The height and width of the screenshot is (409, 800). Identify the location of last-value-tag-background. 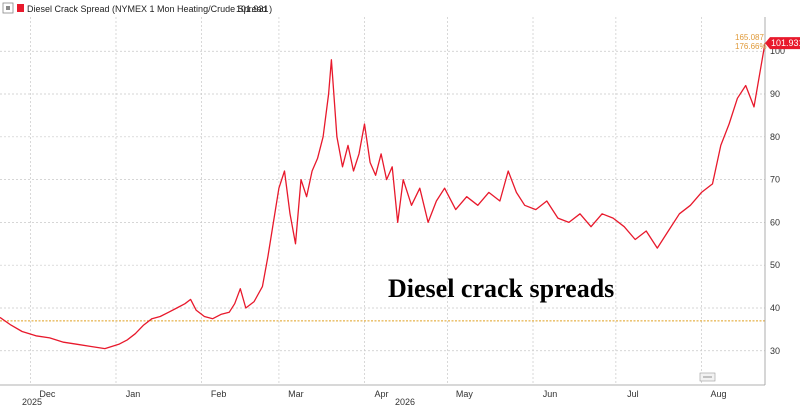
(782, 43).